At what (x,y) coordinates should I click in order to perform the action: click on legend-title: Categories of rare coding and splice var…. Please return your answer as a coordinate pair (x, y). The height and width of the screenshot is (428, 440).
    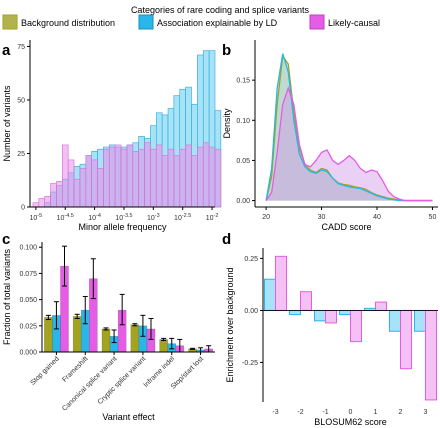
    Looking at the image, I should click on (220, 10).